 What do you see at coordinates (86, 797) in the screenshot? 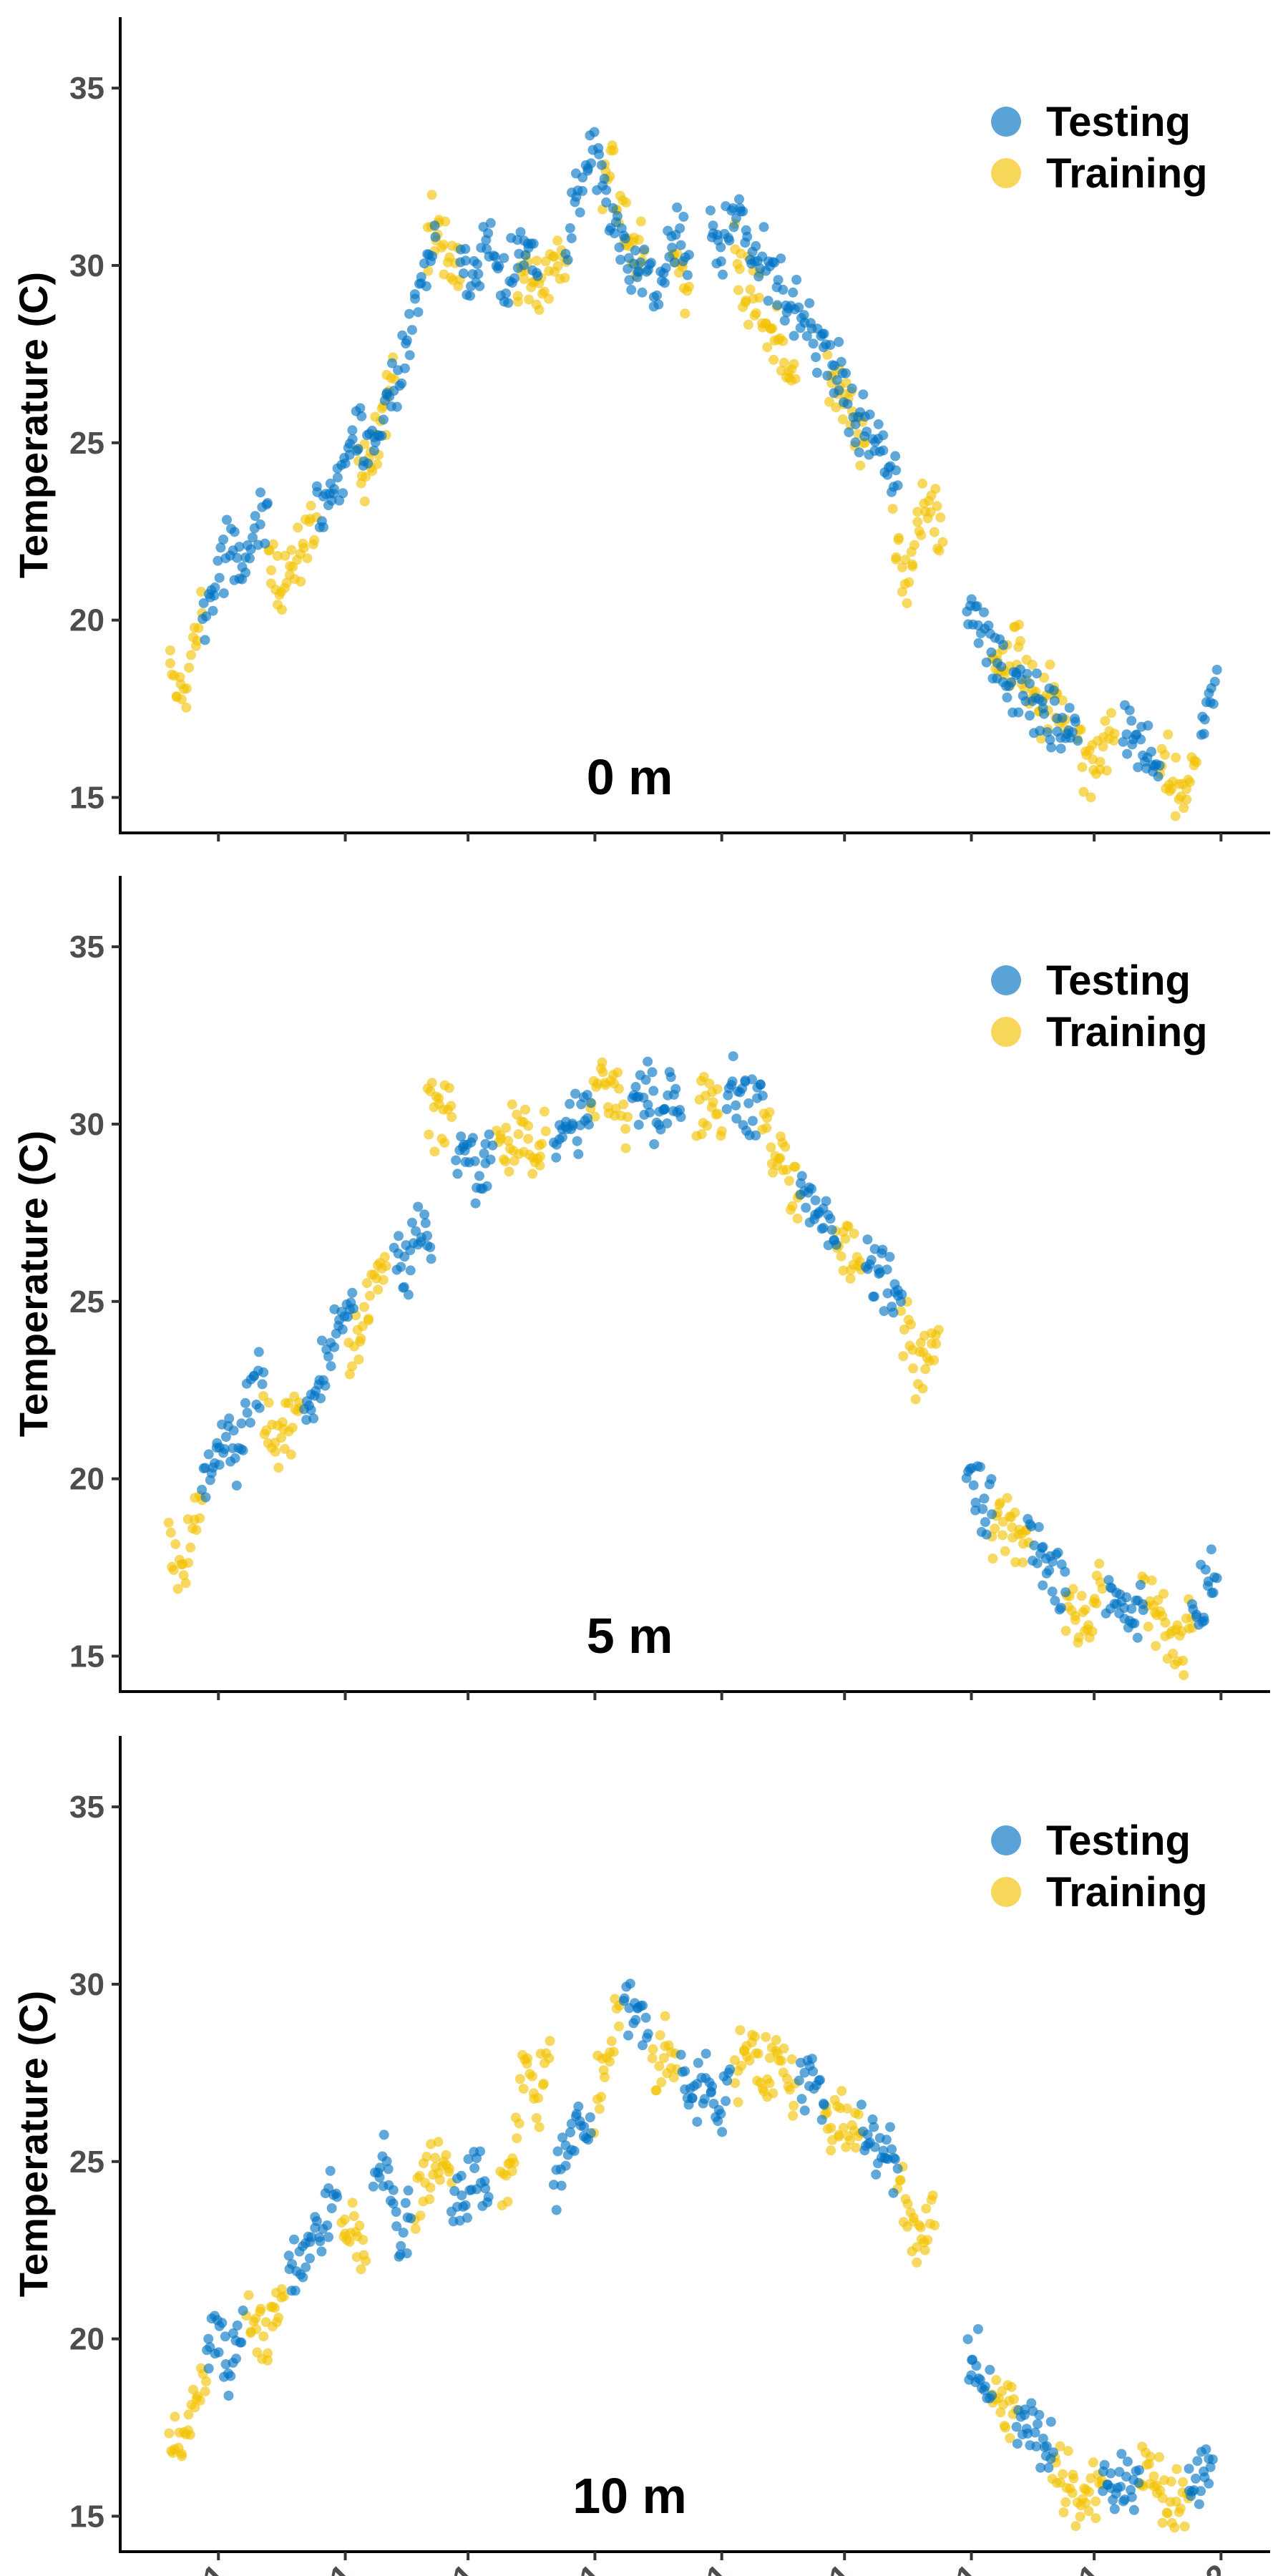
I see `y-tick-label: 15` at bounding box center [86, 797].